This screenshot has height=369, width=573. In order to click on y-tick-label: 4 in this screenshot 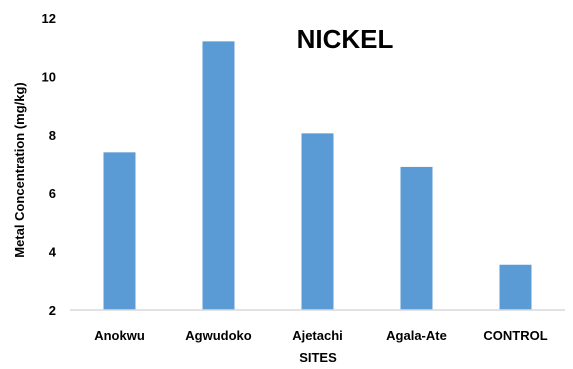, I will do `click(53, 252)`.